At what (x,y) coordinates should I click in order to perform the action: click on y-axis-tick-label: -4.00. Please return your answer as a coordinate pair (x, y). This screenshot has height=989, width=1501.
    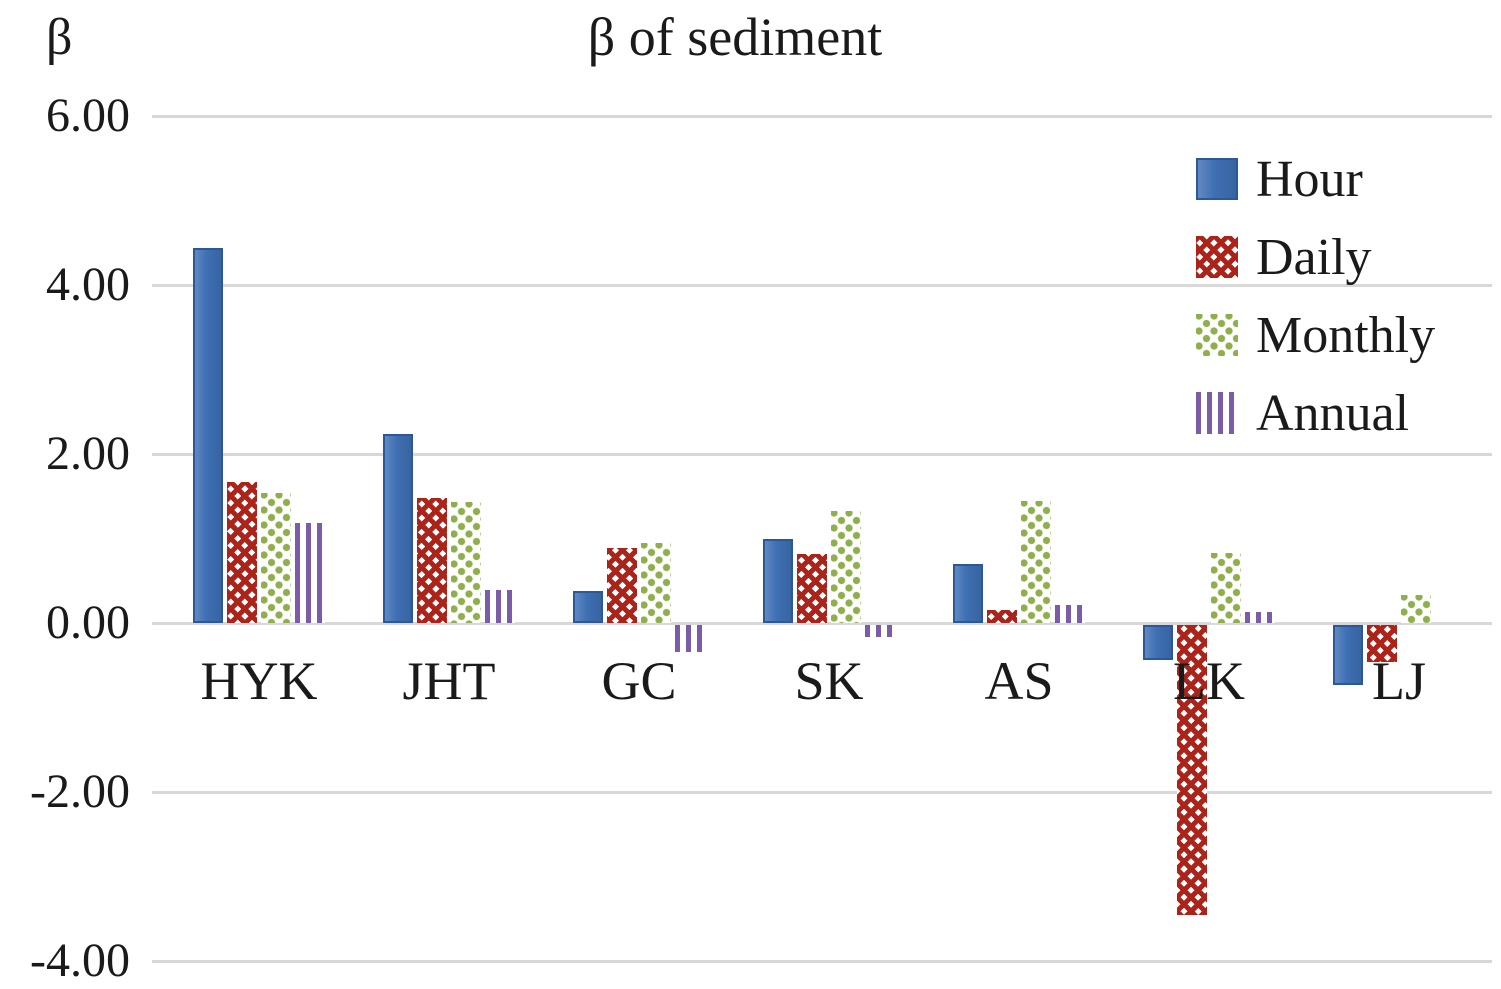
    Looking at the image, I should click on (80, 960).